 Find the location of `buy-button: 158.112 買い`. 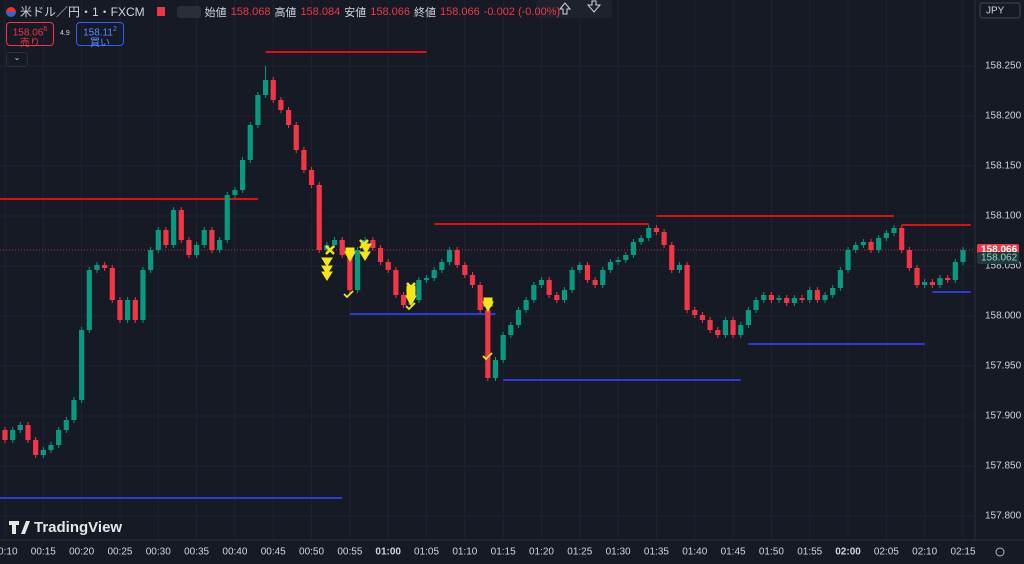

buy-button: 158.112 買い is located at coordinates (100, 36).